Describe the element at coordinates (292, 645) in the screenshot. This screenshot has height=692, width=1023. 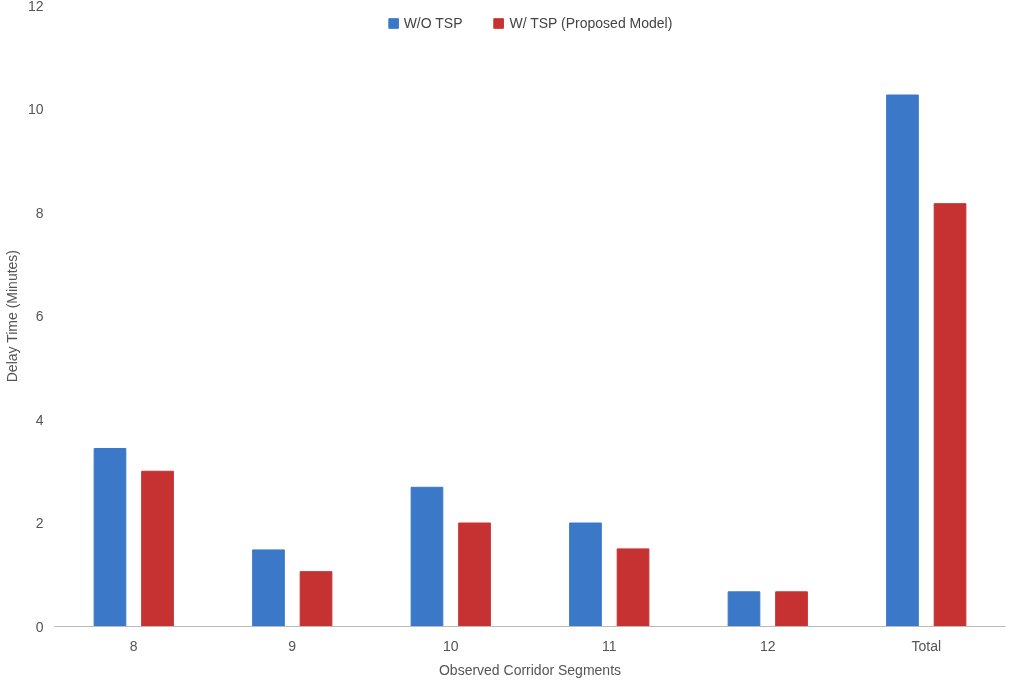
I see `x-tick-label: 9` at that location.